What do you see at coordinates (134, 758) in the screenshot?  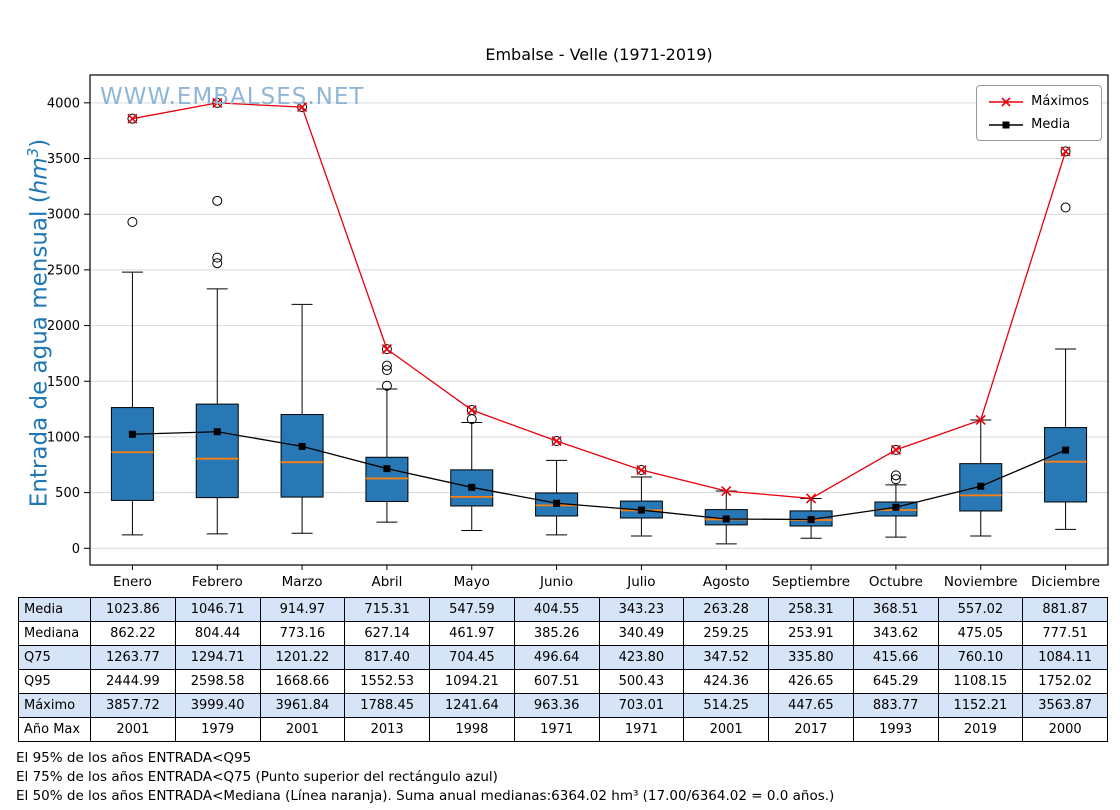 I see `footnote-line: El 95% de los años ENTRADA<Q95` at bounding box center [134, 758].